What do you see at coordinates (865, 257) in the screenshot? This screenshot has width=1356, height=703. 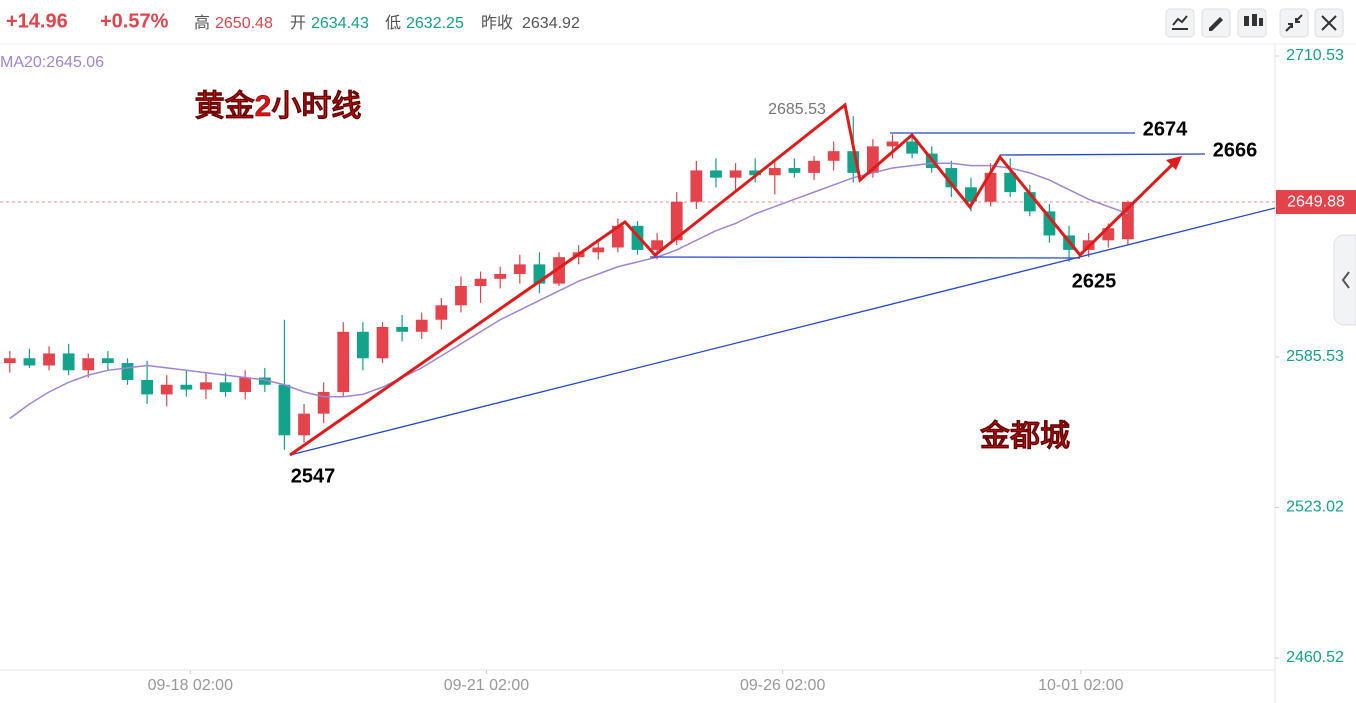 I see `support-line` at bounding box center [865, 257].